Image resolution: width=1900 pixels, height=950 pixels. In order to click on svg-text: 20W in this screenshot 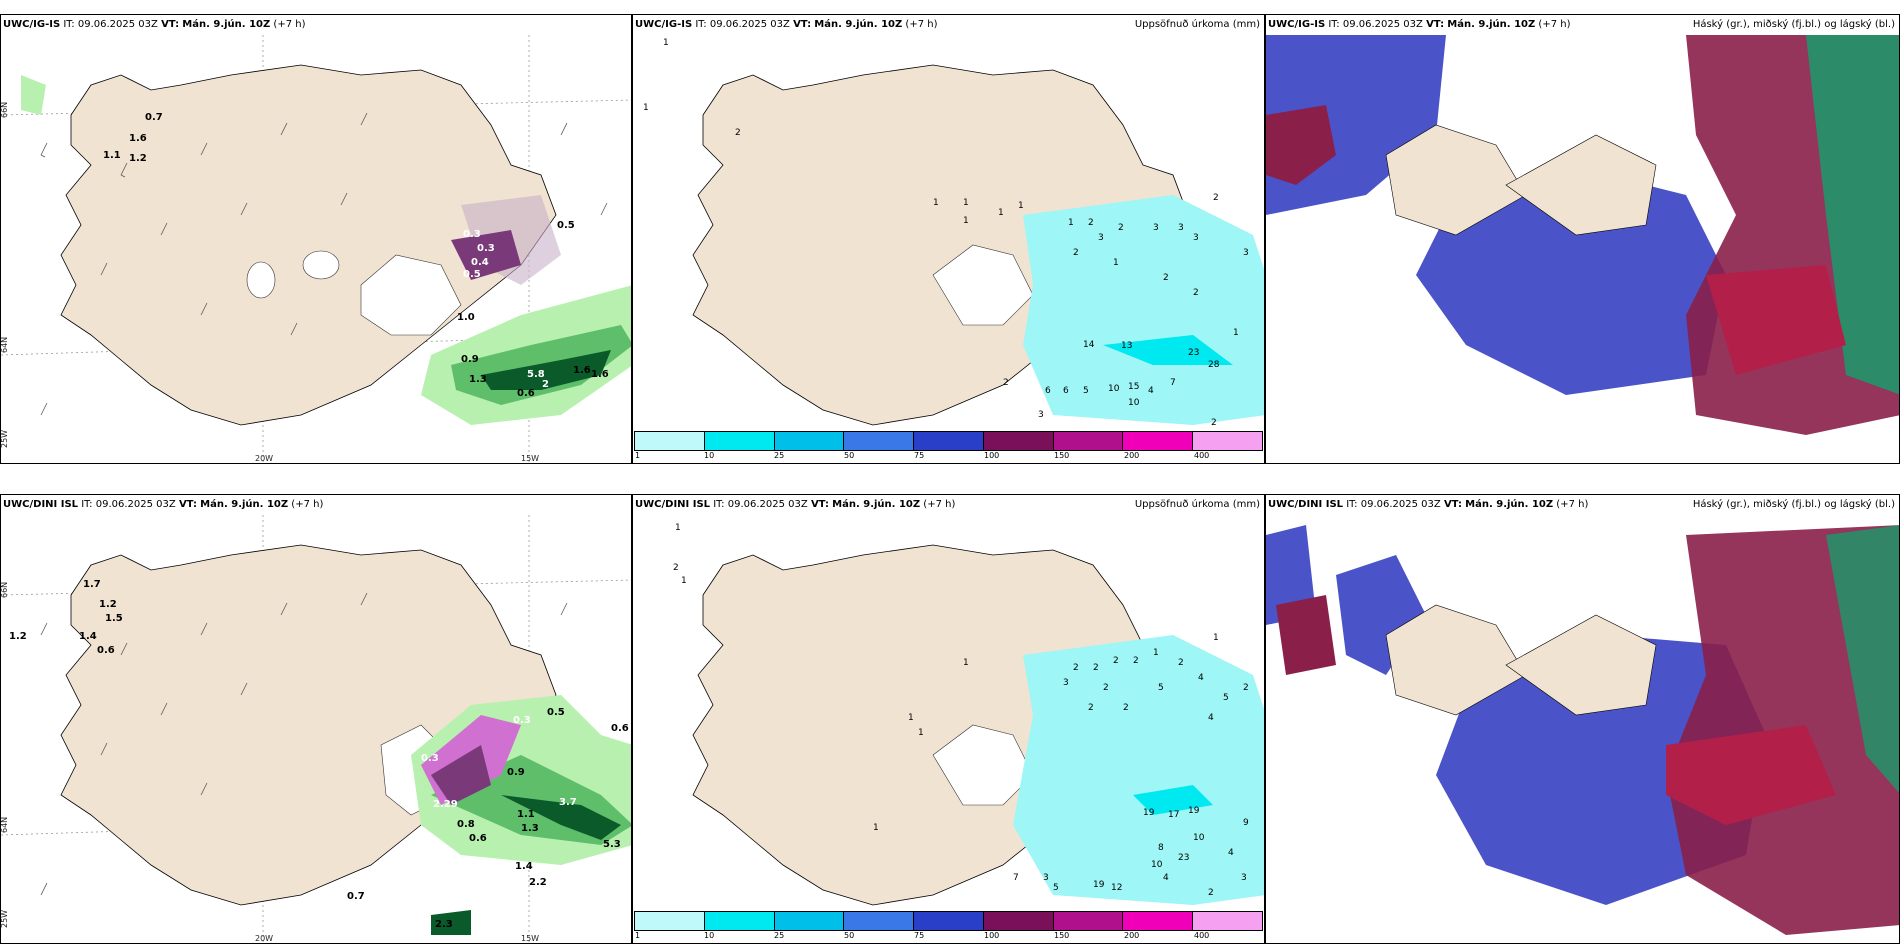, I will do `click(264, 938)`.